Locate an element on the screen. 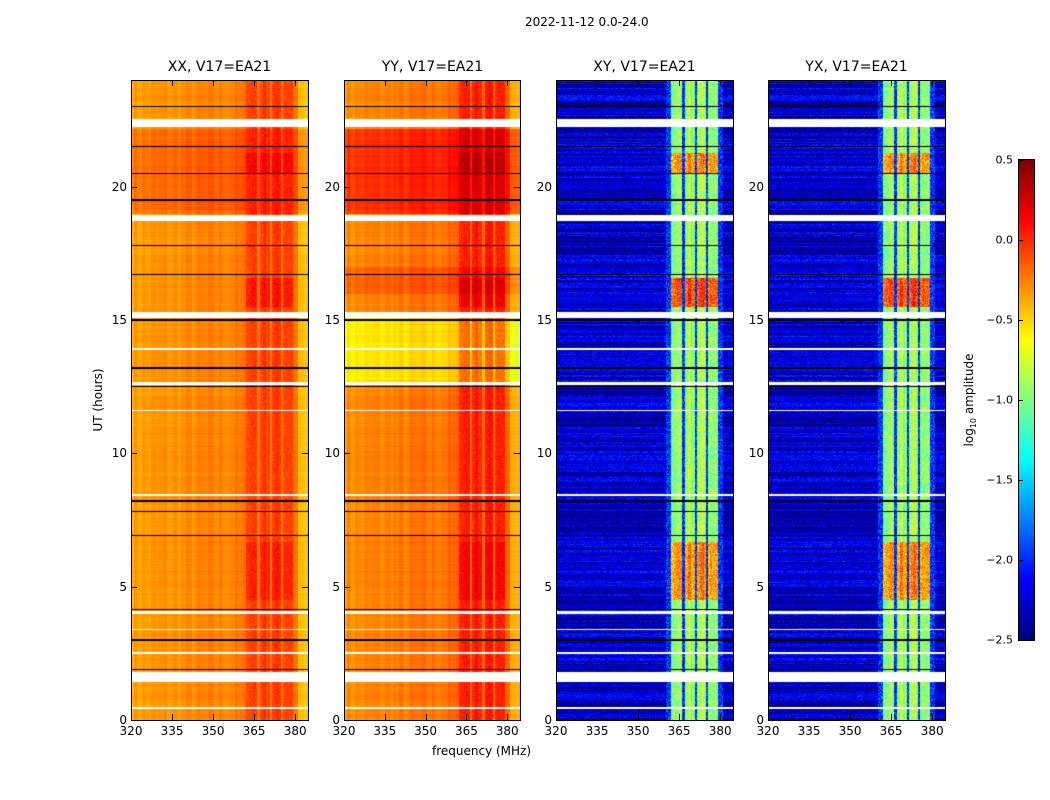  heatmap-xy is located at coordinates (644, 400).